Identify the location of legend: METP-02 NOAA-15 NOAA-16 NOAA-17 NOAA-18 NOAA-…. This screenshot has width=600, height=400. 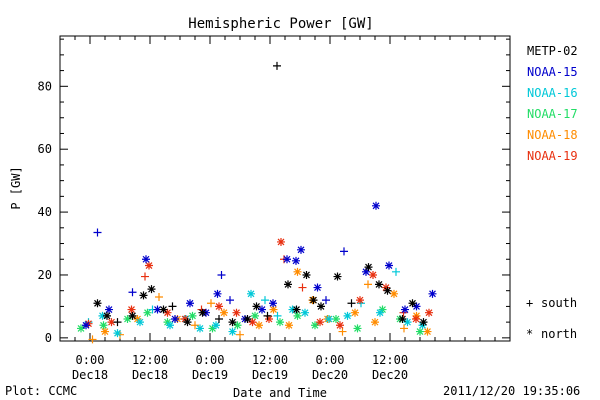
(552, 103).